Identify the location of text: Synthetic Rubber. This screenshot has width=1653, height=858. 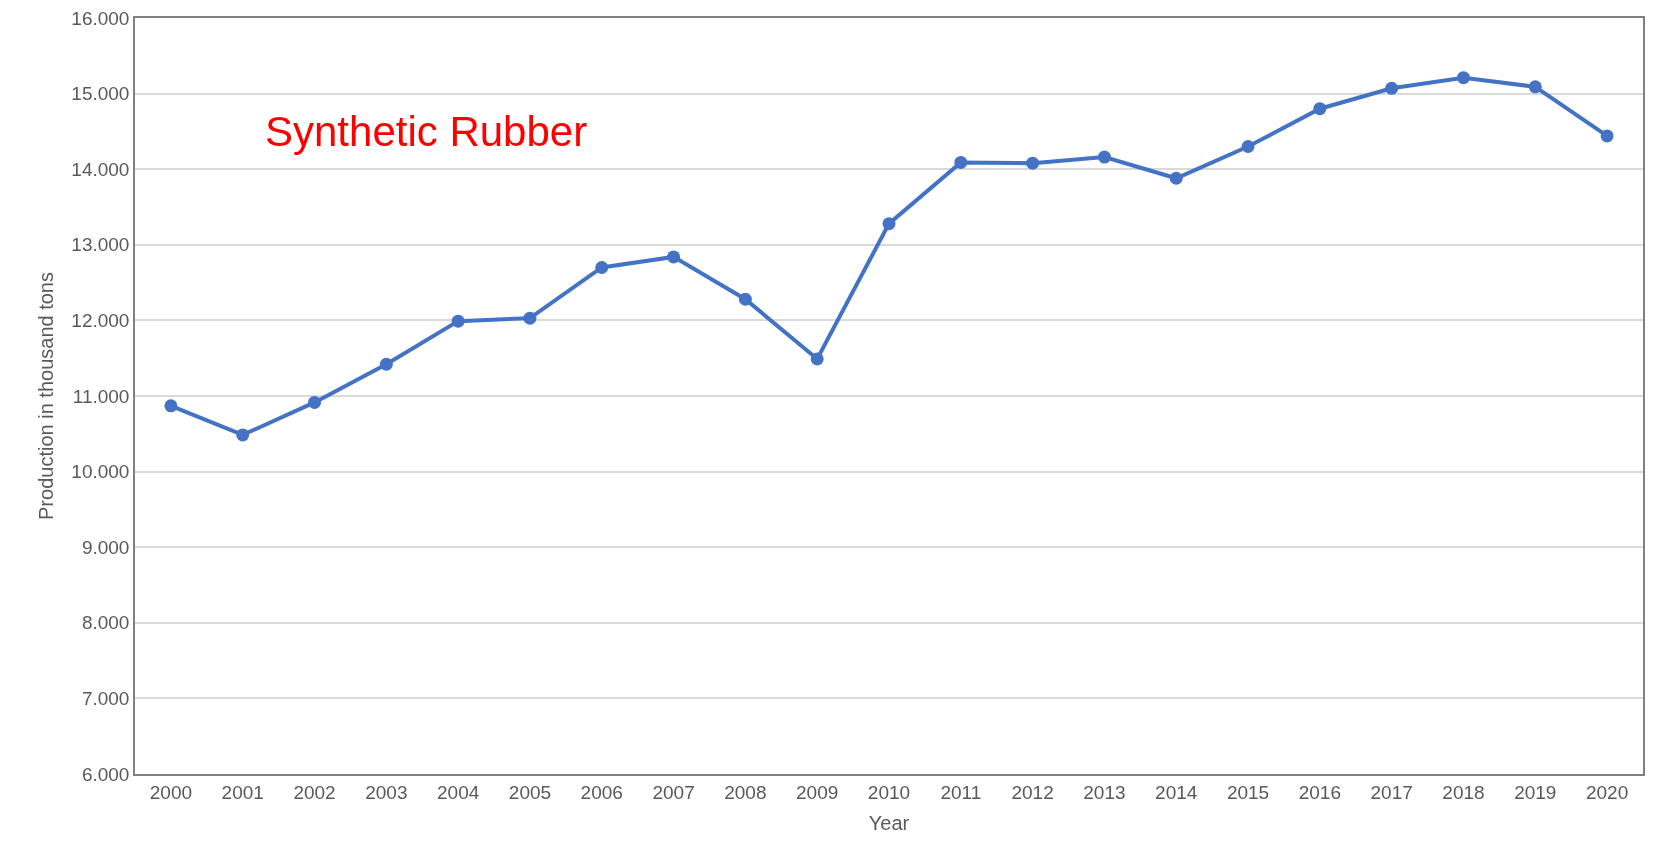
(426, 131).